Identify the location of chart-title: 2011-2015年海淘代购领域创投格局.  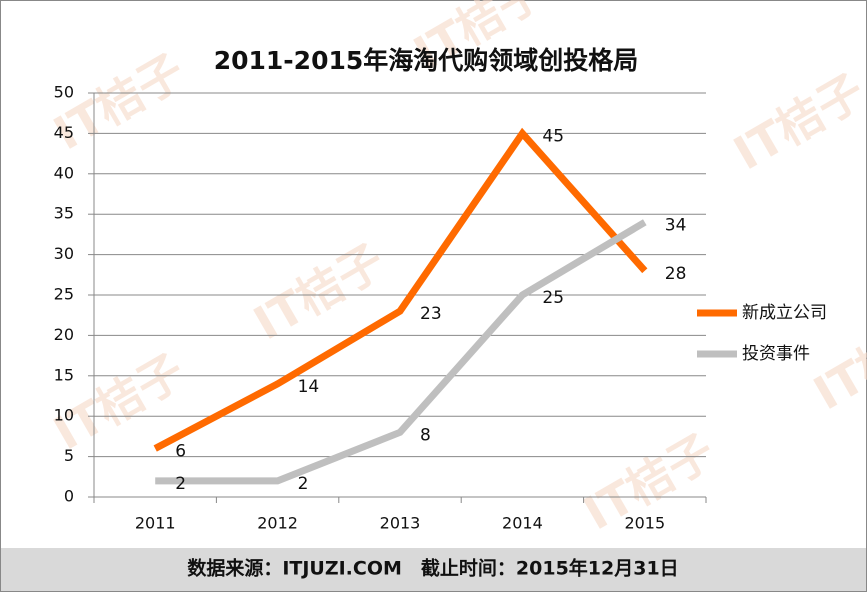
(426, 60).